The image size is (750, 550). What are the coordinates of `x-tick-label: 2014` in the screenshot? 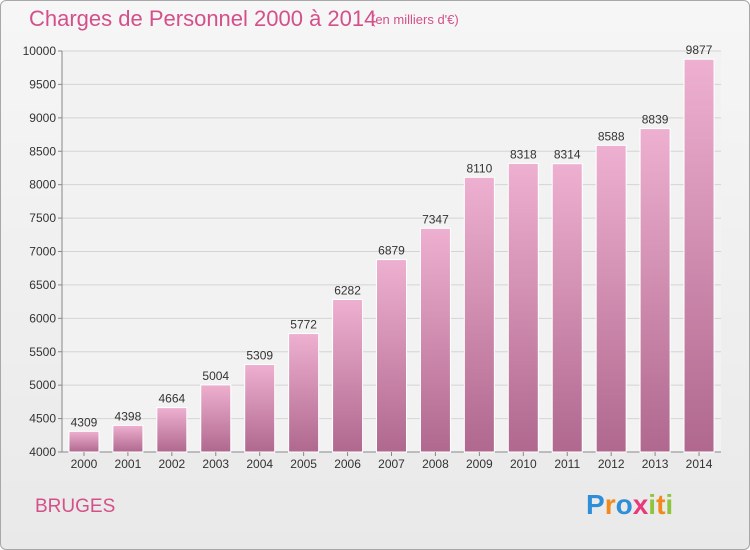 It's located at (699, 464).